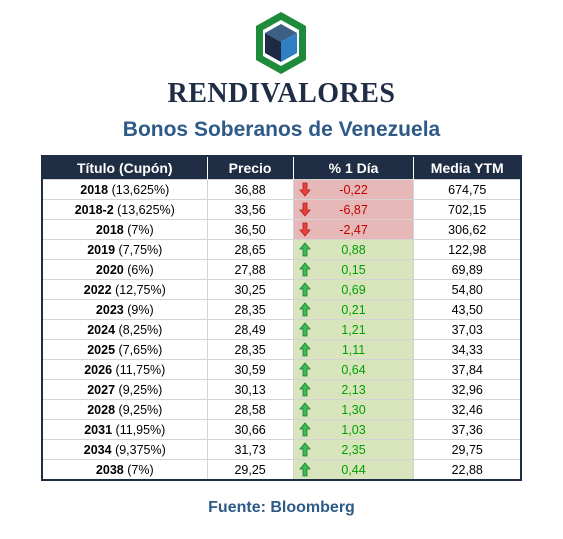  Describe the element at coordinates (124, 349) in the screenshot. I see `bond-title-cell: 2025 (7,65%)` at that location.